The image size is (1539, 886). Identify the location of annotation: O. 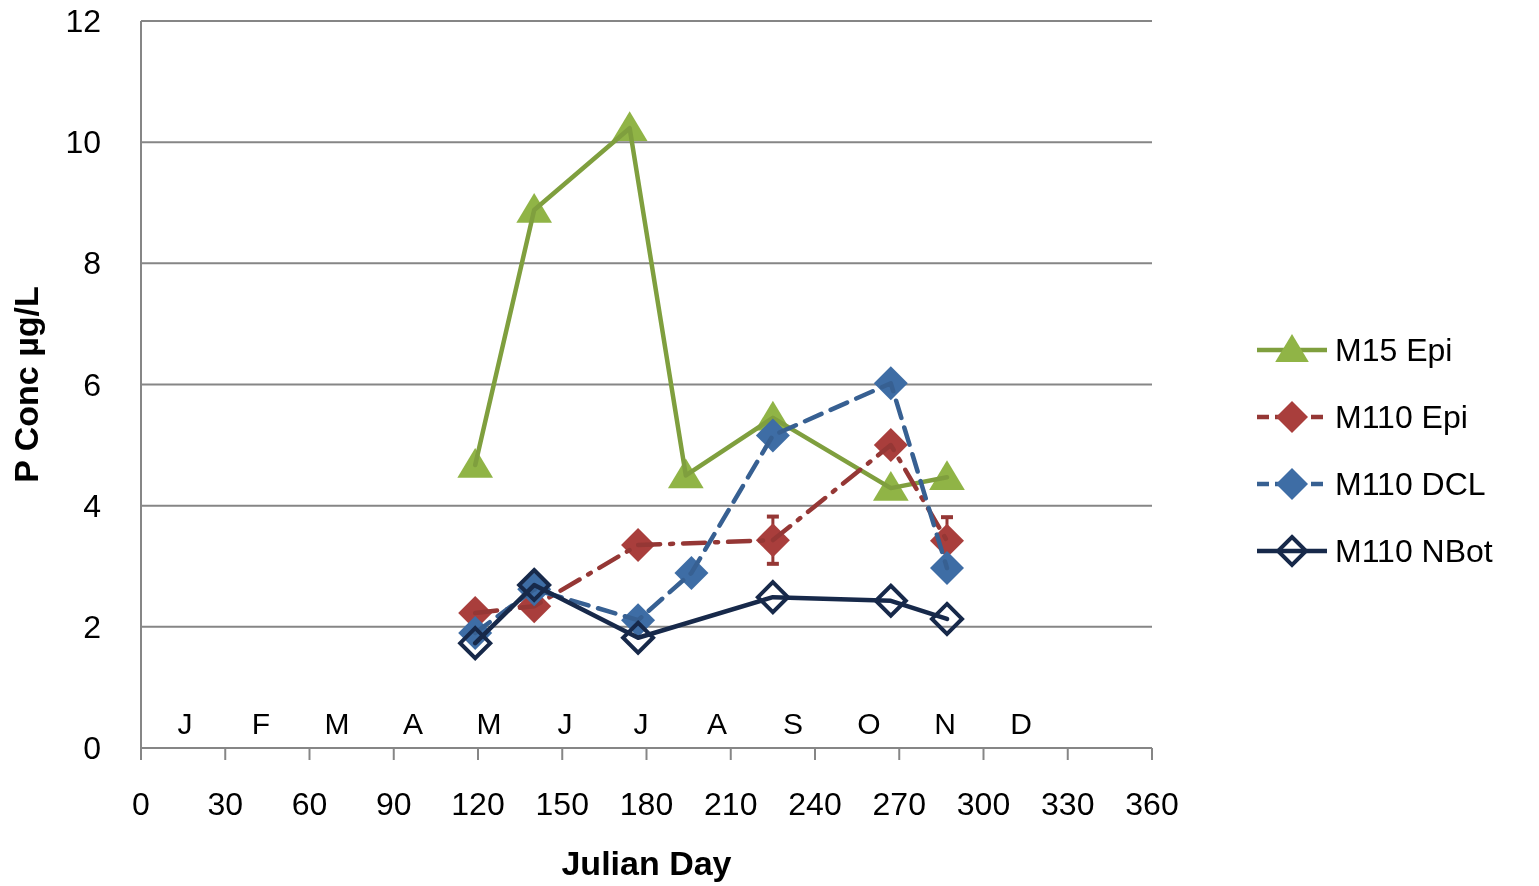
(869, 723).